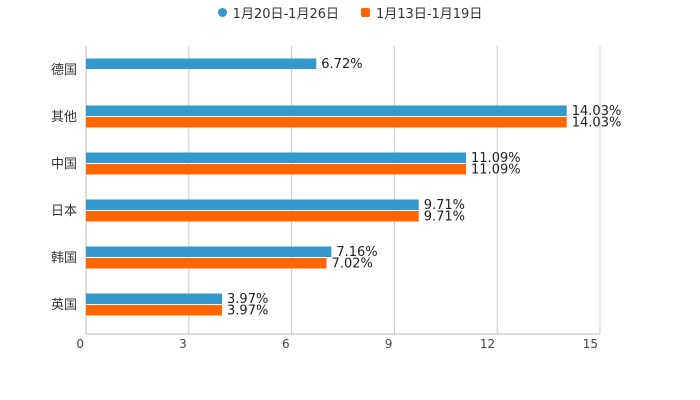 The height and width of the screenshot is (400, 700). What do you see at coordinates (496, 170) in the screenshot?
I see `data-label-series-2-2: 11.09%` at bounding box center [496, 170].